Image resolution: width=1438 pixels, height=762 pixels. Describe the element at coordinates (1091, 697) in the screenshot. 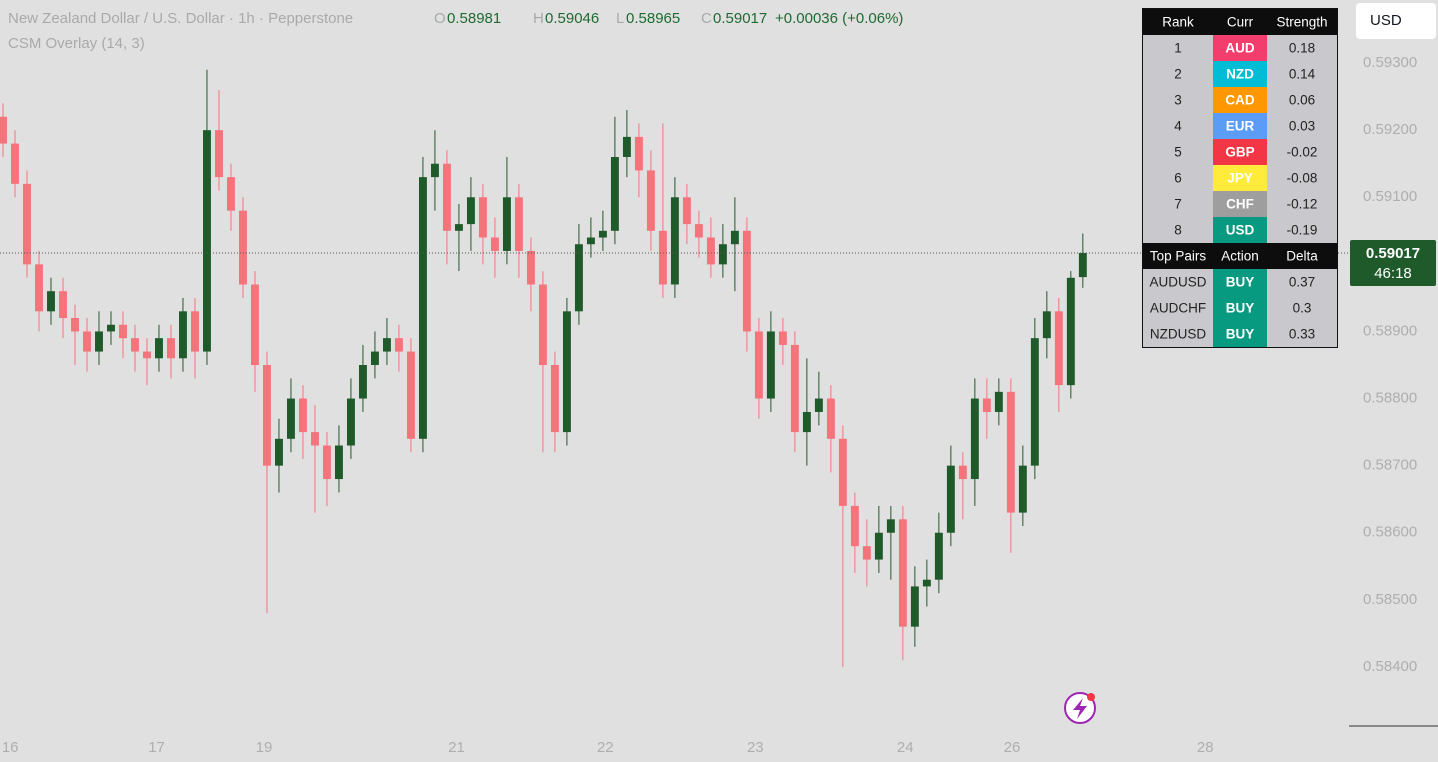

I see `alert-dot` at that location.